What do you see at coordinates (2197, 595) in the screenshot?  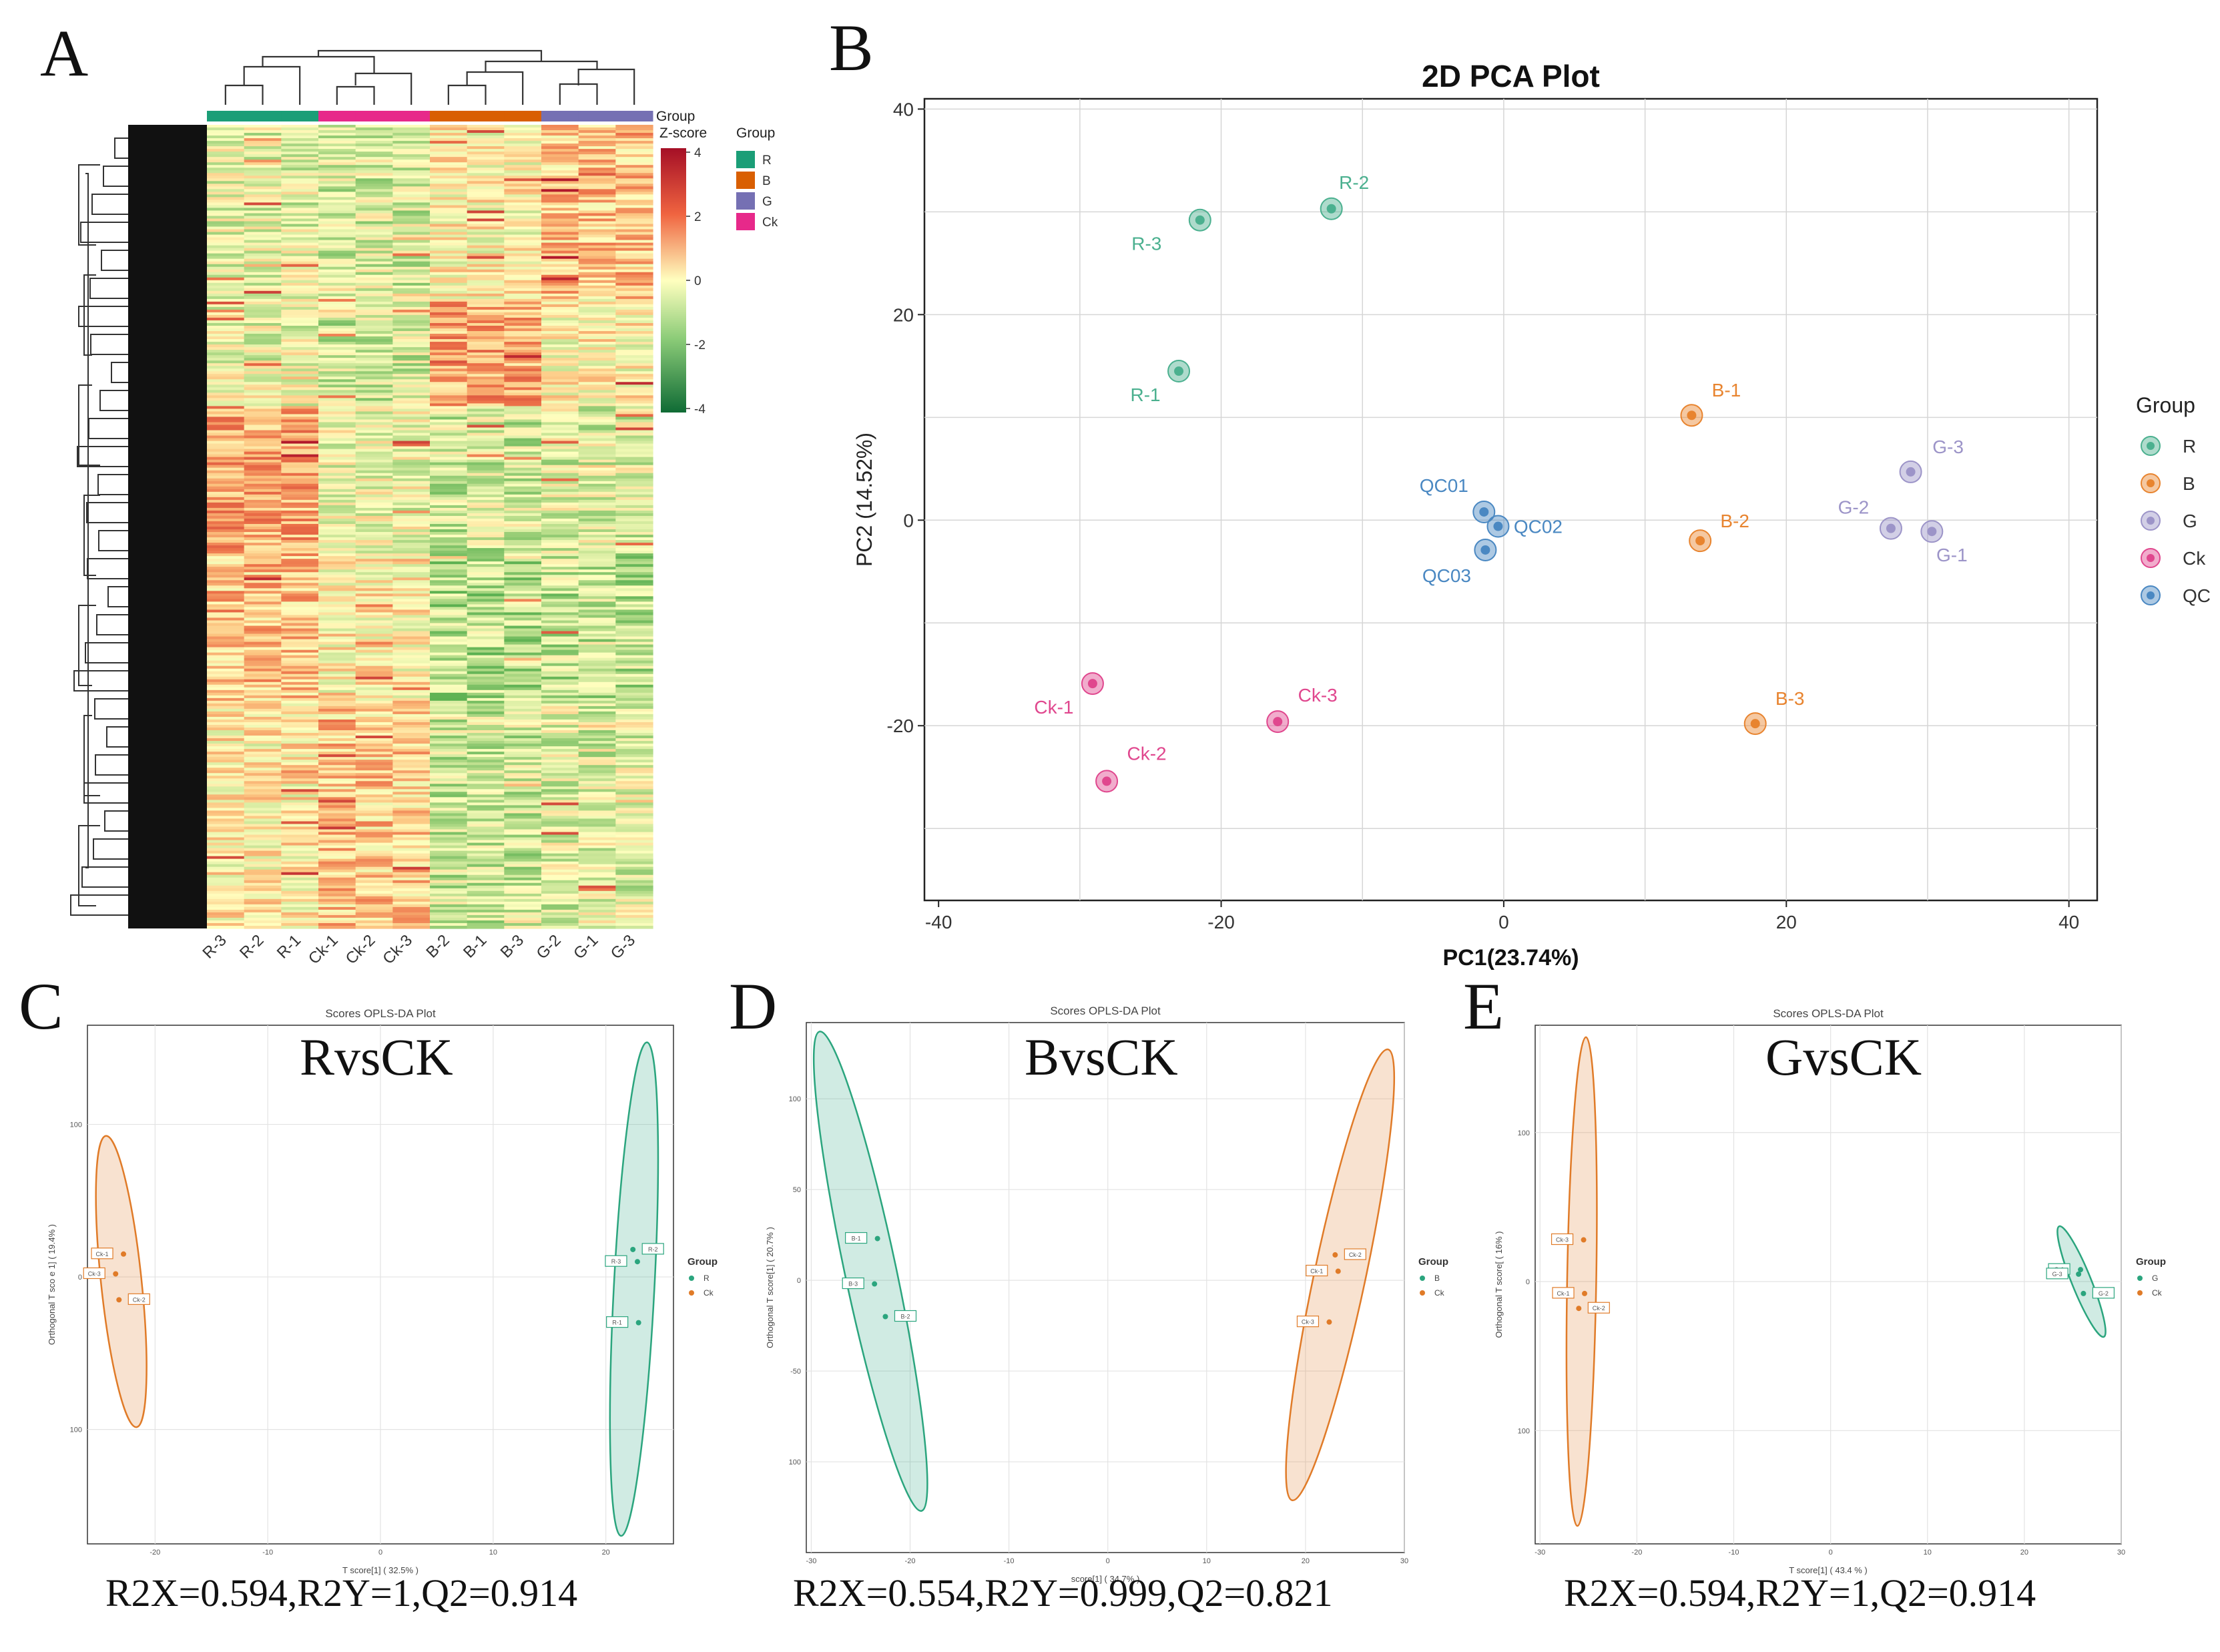 I see `pca-legend-label: QC` at bounding box center [2197, 595].